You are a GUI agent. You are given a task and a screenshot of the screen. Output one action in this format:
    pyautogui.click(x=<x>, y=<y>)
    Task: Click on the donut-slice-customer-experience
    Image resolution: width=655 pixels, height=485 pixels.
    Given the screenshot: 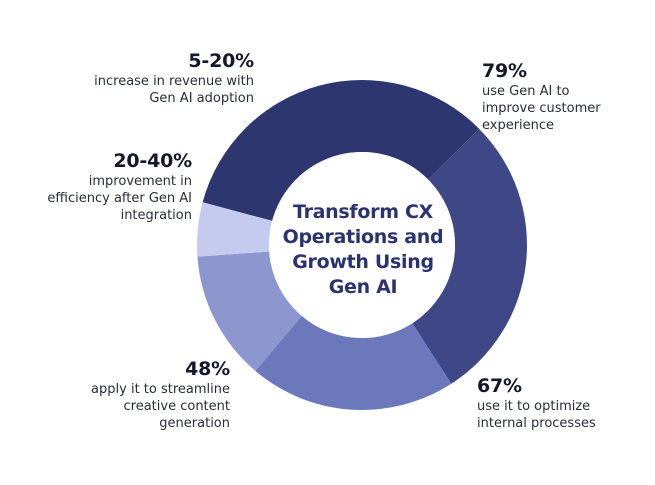 What is the action you would take?
    pyautogui.click(x=341, y=150)
    